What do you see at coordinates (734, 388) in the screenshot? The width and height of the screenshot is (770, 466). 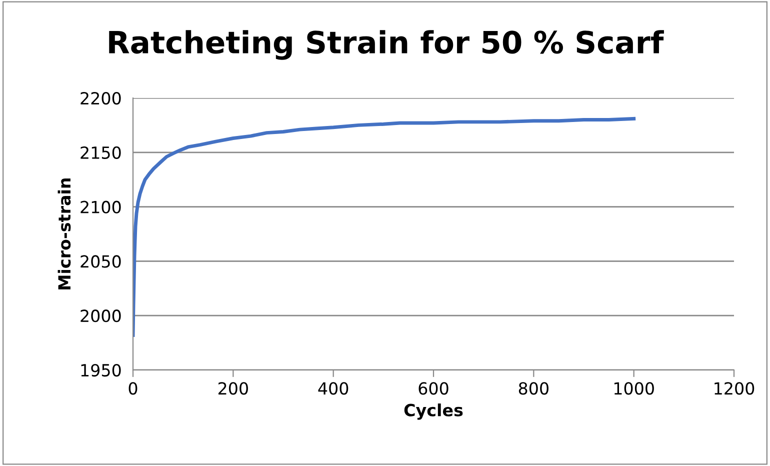 I see `x-tick-label: 1200` at bounding box center [734, 388].